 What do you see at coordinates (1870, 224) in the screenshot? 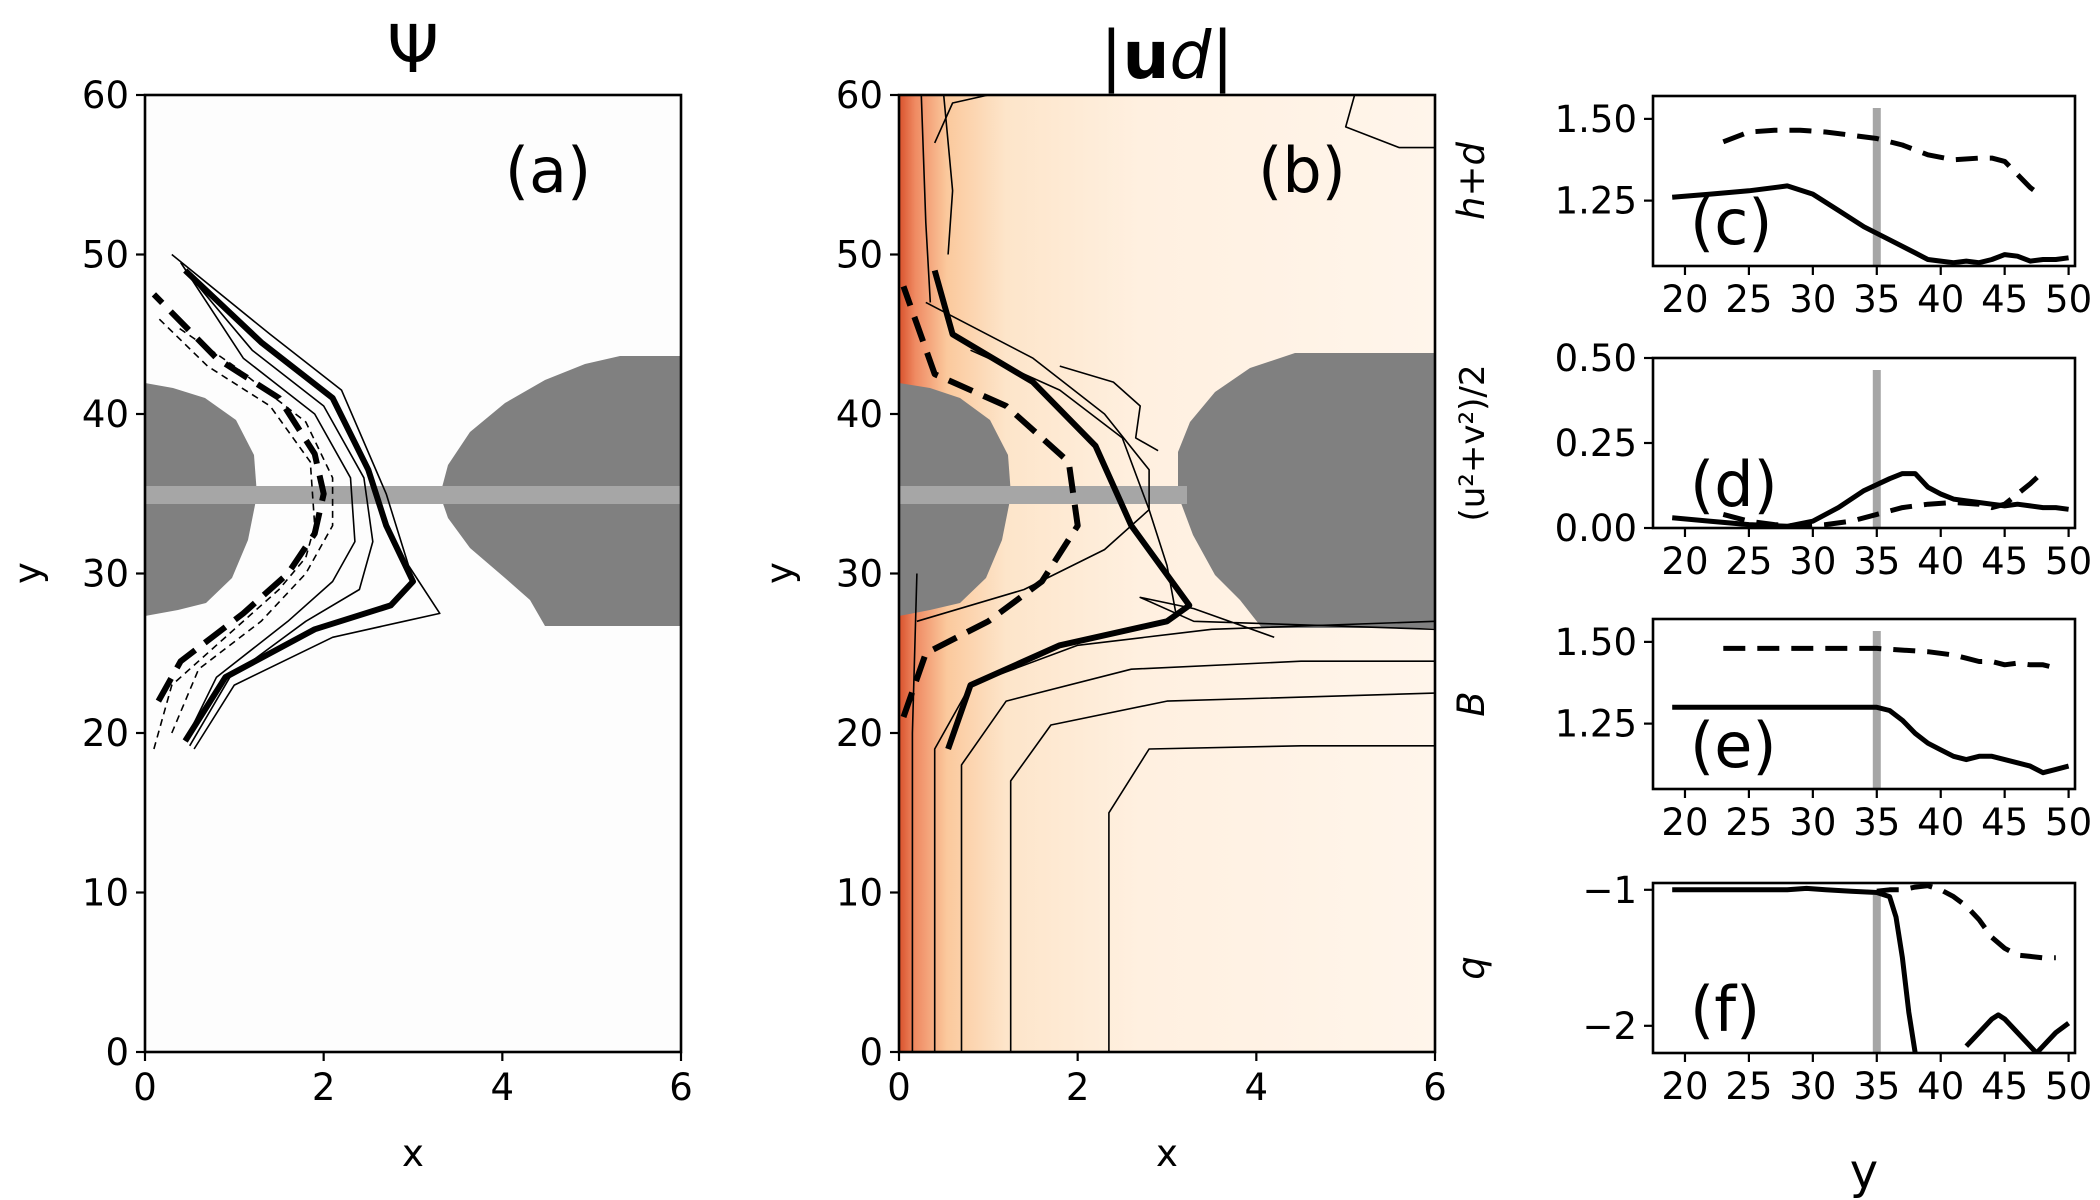
I see `panel-c-series-line` at bounding box center [1870, 224].